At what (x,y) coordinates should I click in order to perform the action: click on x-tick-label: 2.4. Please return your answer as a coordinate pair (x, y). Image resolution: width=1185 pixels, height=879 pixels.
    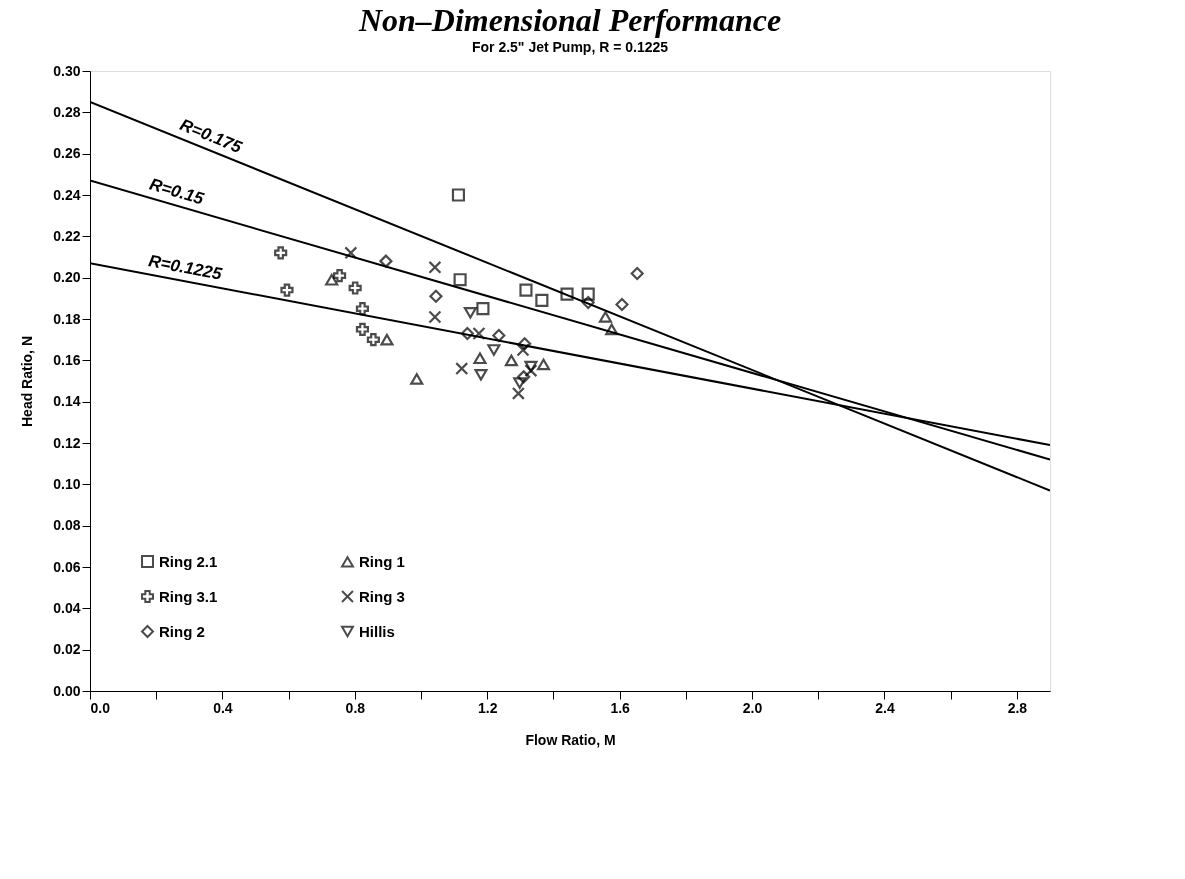
    Looking at the image, I should click on (885, 707).